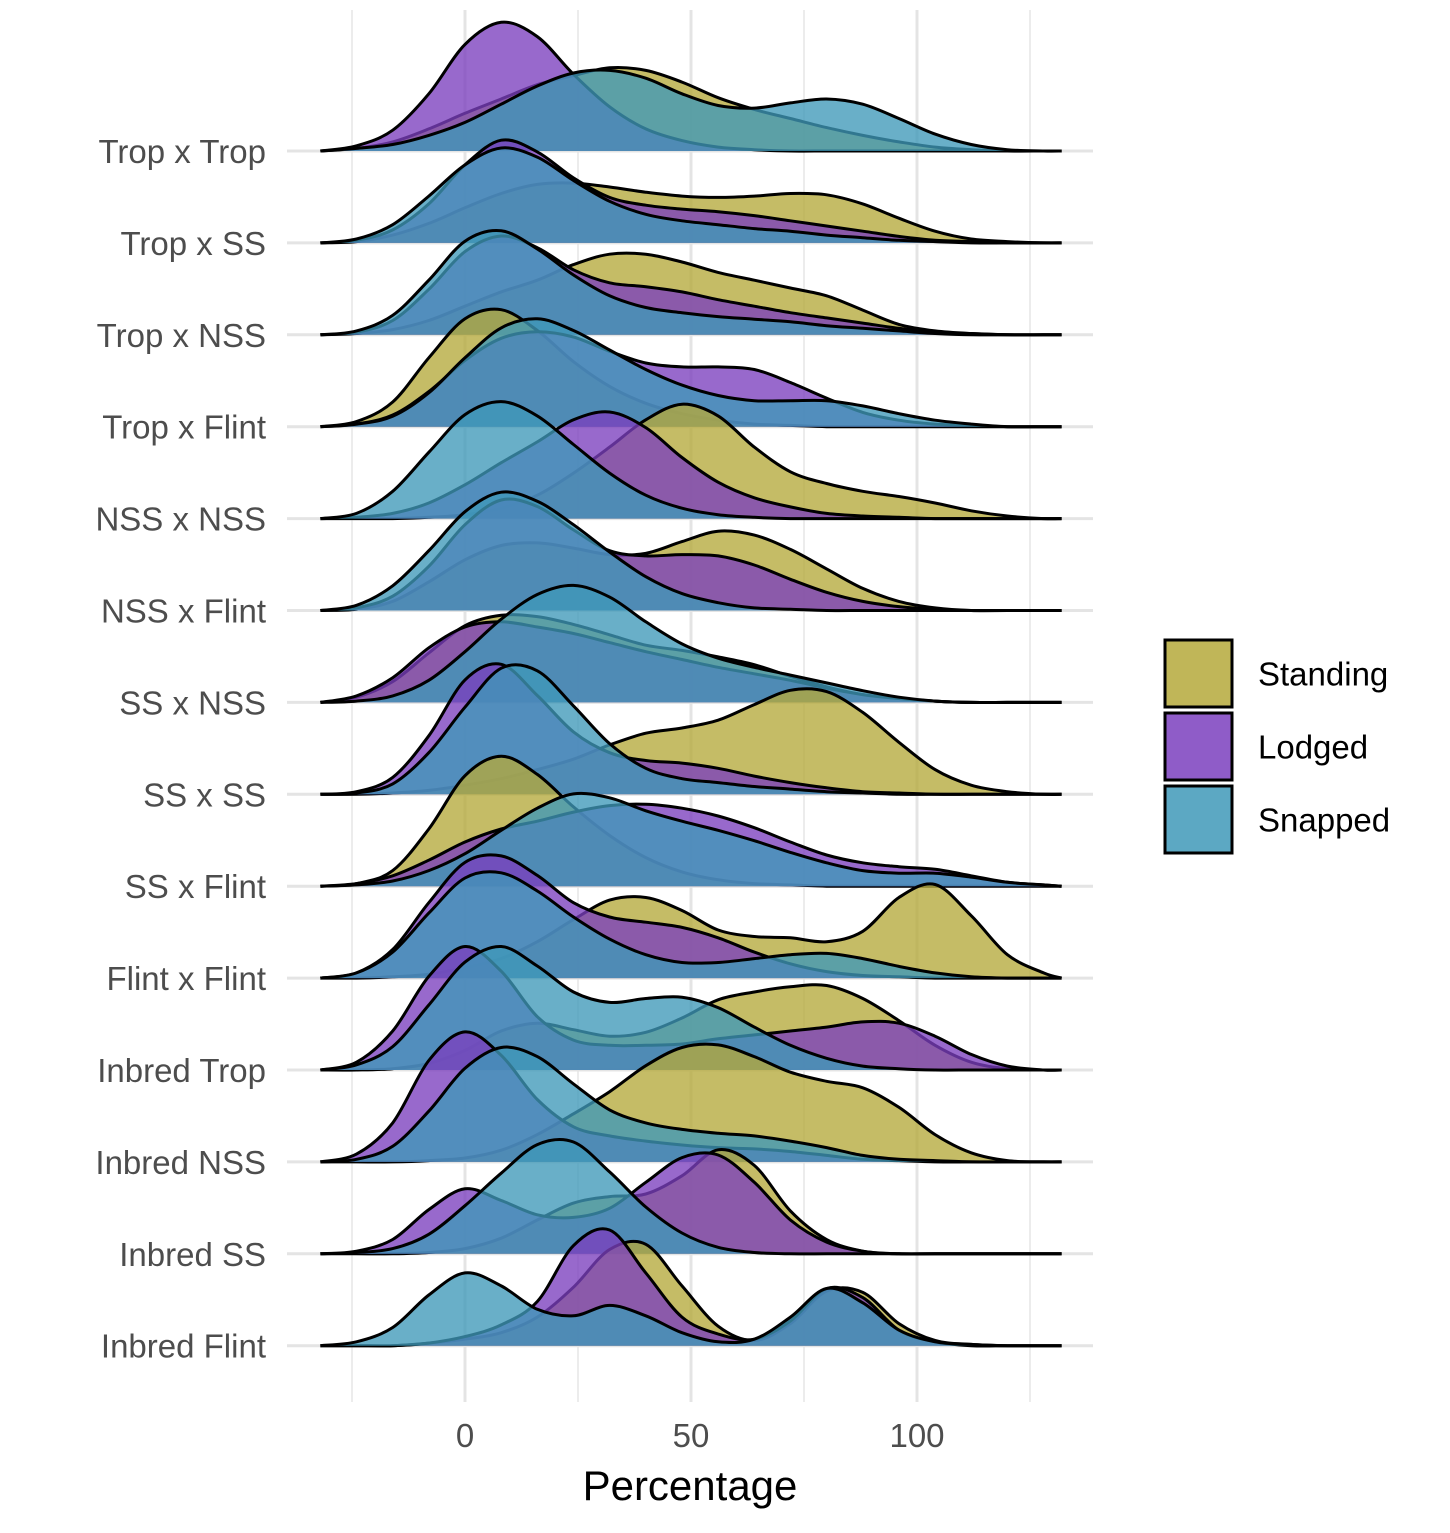 The width and height of the screenshot is (1450, 1533). What do you see at coordinates (183, 611) in the screenshot?
I see `y-tick-label: NSS x Flint` at bounding box center [183, 611].